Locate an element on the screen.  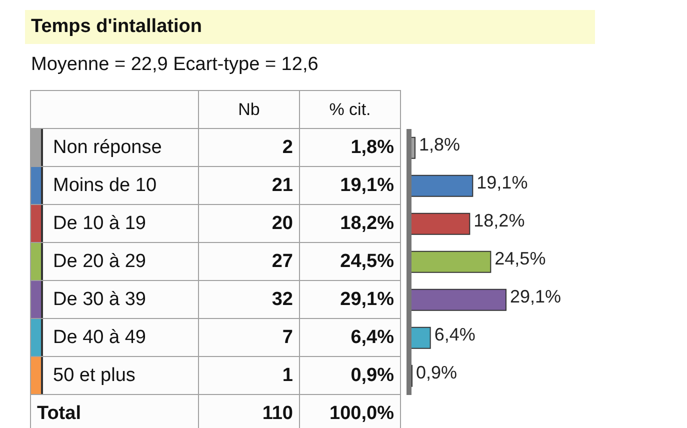
text: Total is located at coordinates (114, 411).